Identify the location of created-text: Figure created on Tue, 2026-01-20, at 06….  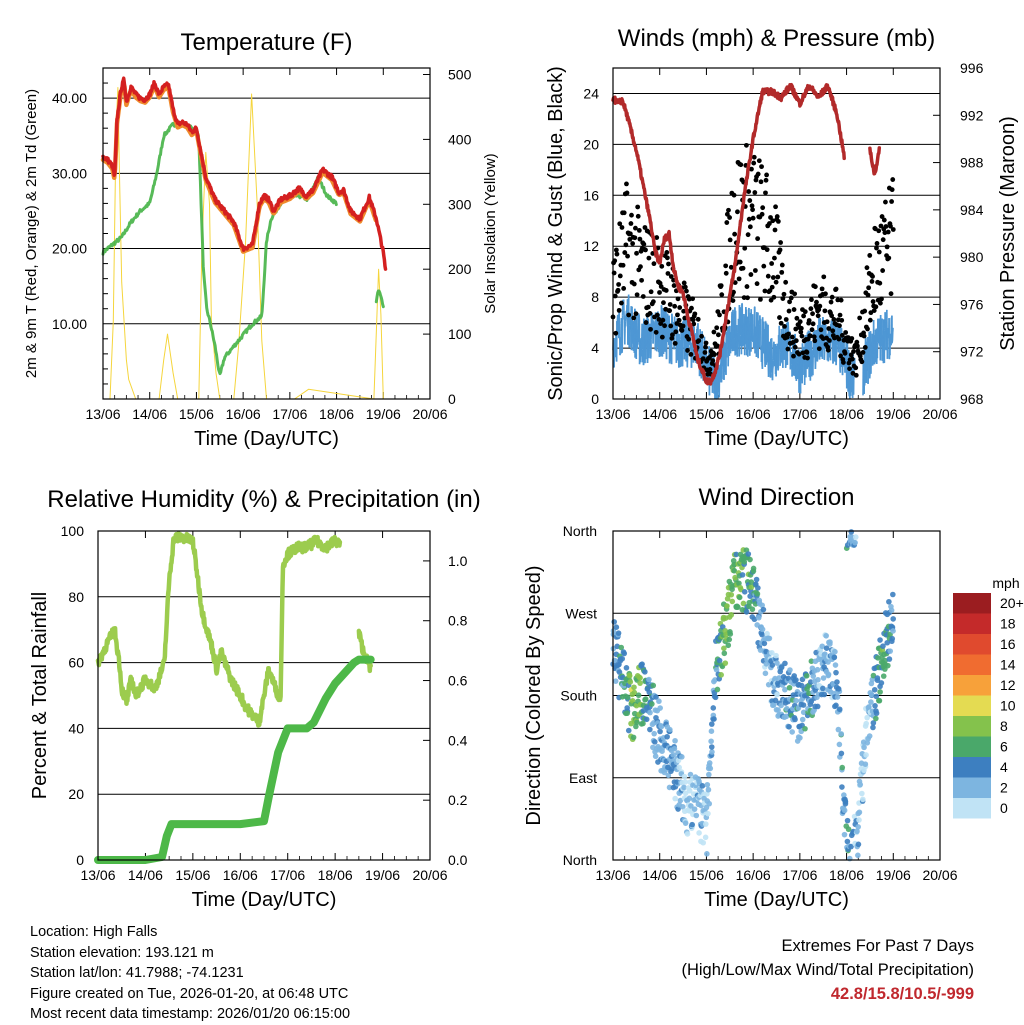
(190, 994).